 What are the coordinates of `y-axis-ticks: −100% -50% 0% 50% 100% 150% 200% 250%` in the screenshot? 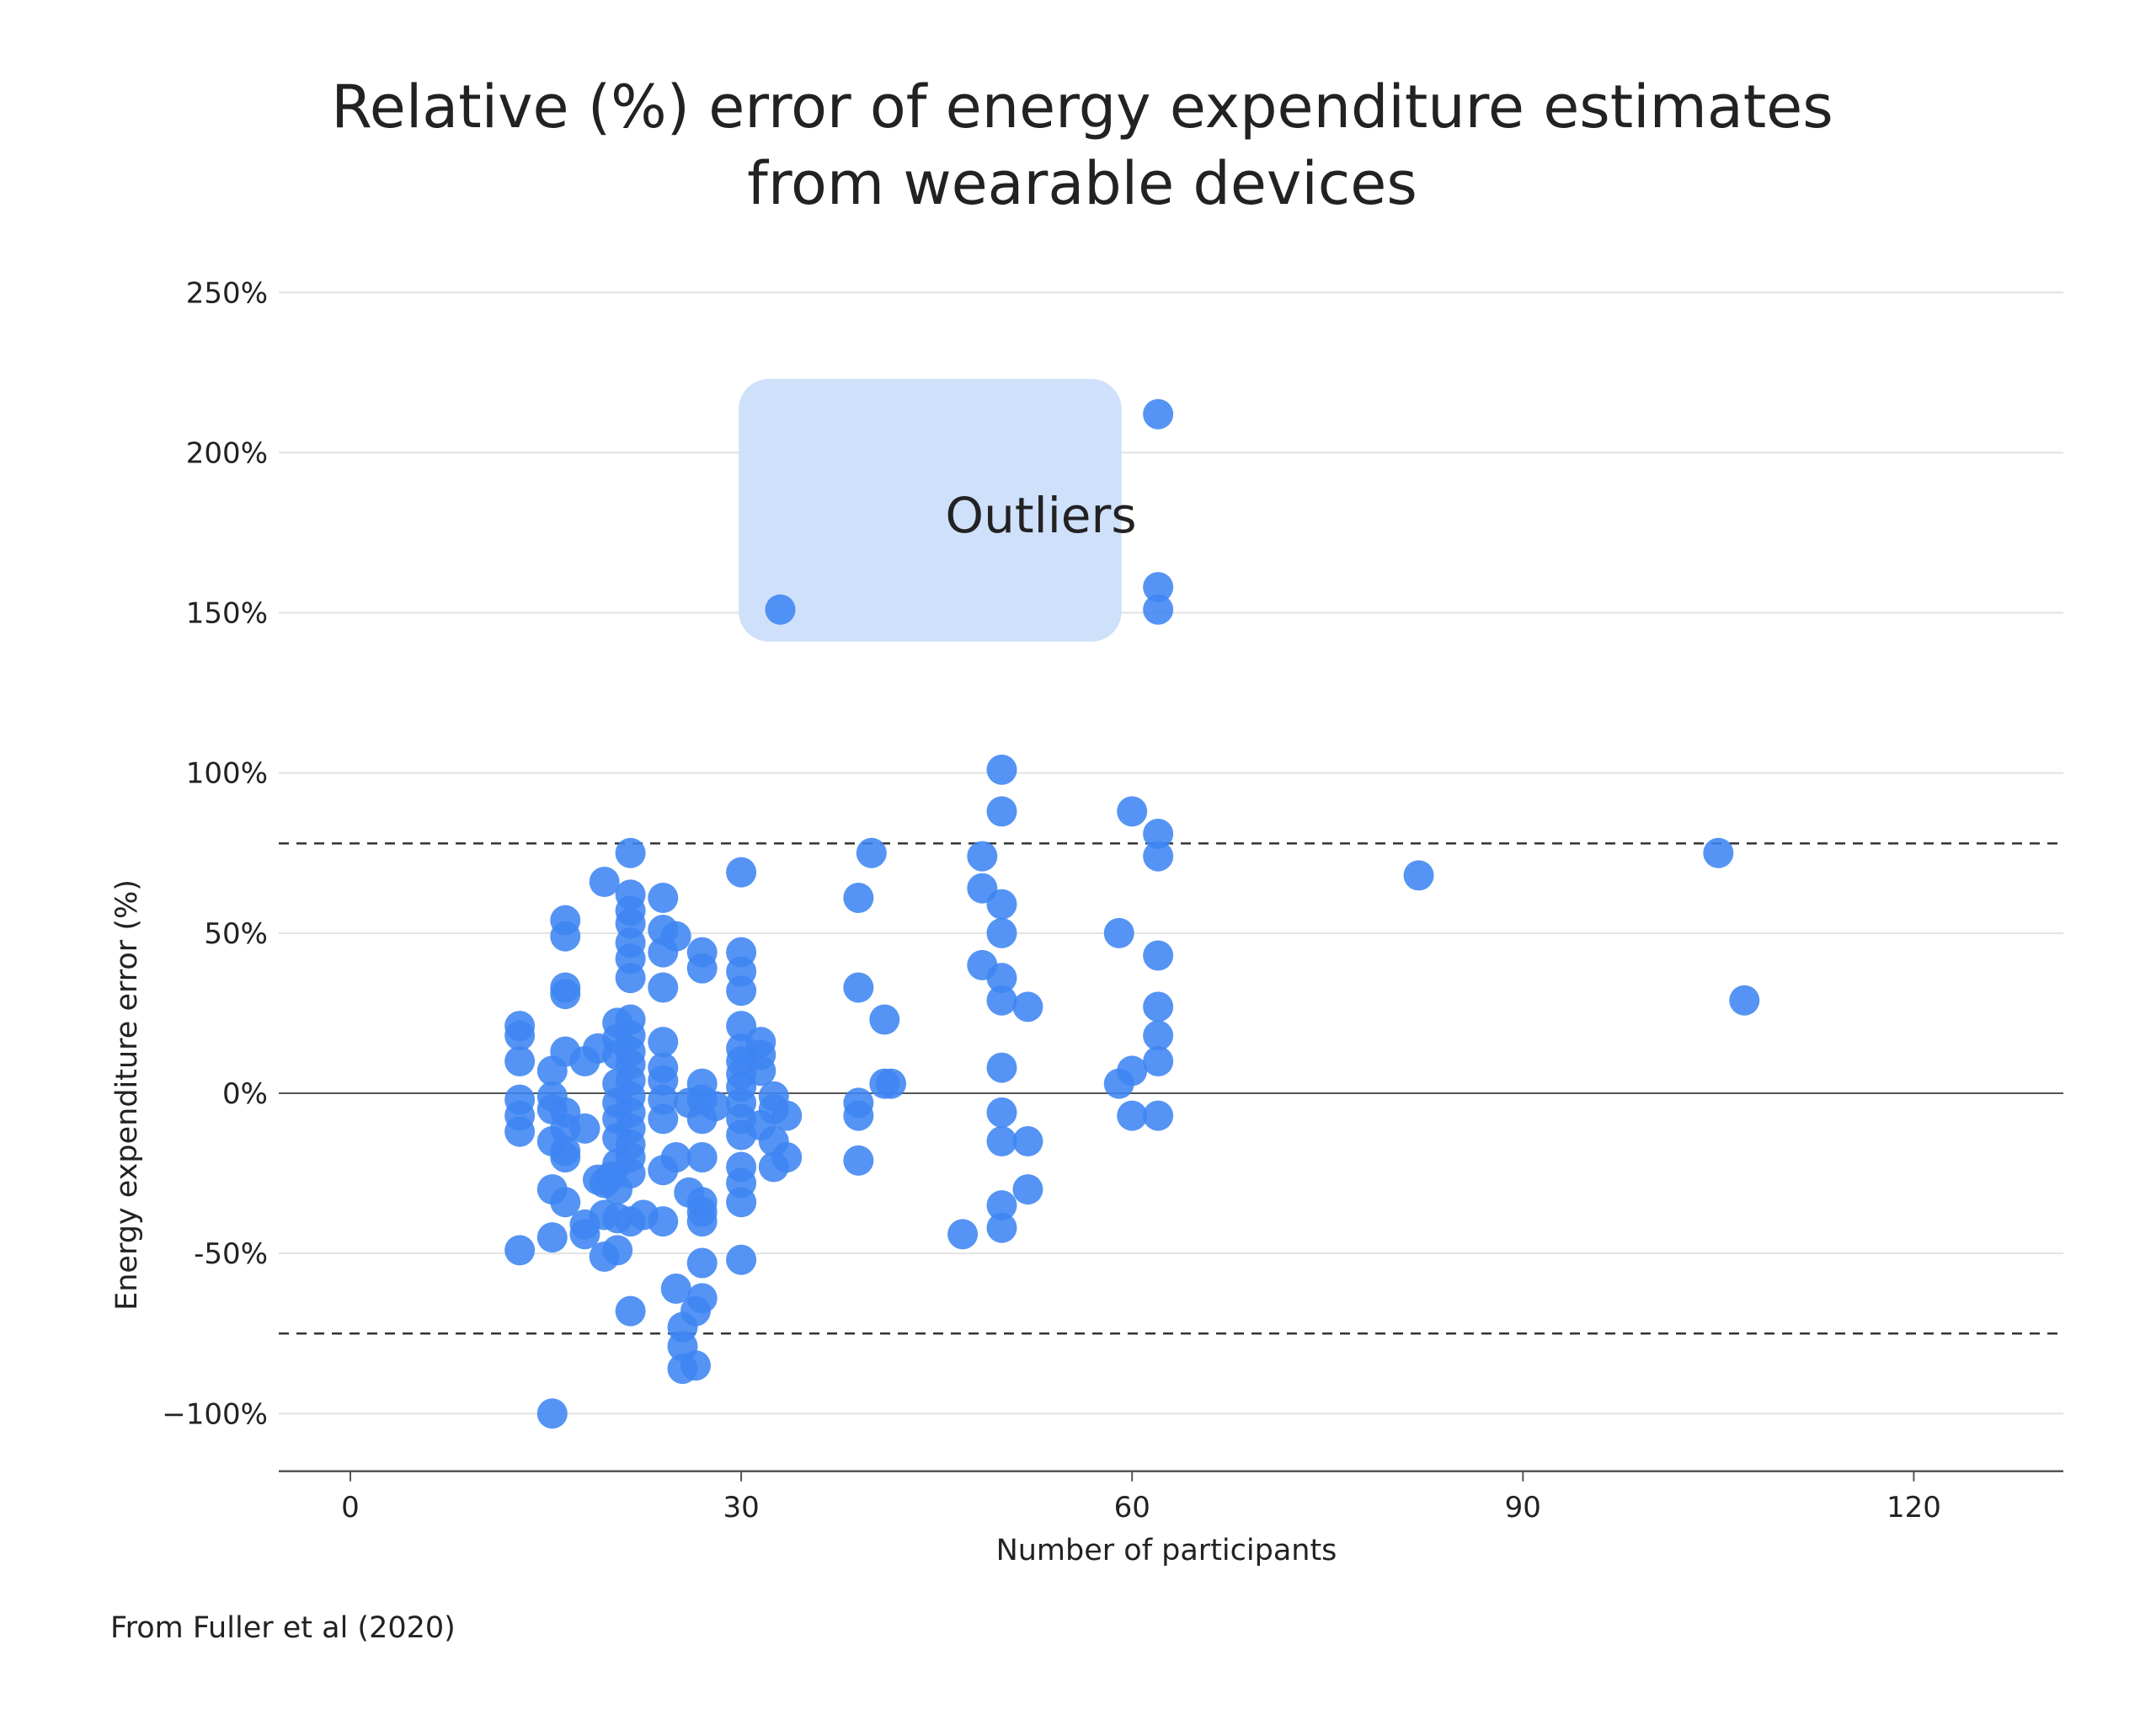 It's located at (215, 853).